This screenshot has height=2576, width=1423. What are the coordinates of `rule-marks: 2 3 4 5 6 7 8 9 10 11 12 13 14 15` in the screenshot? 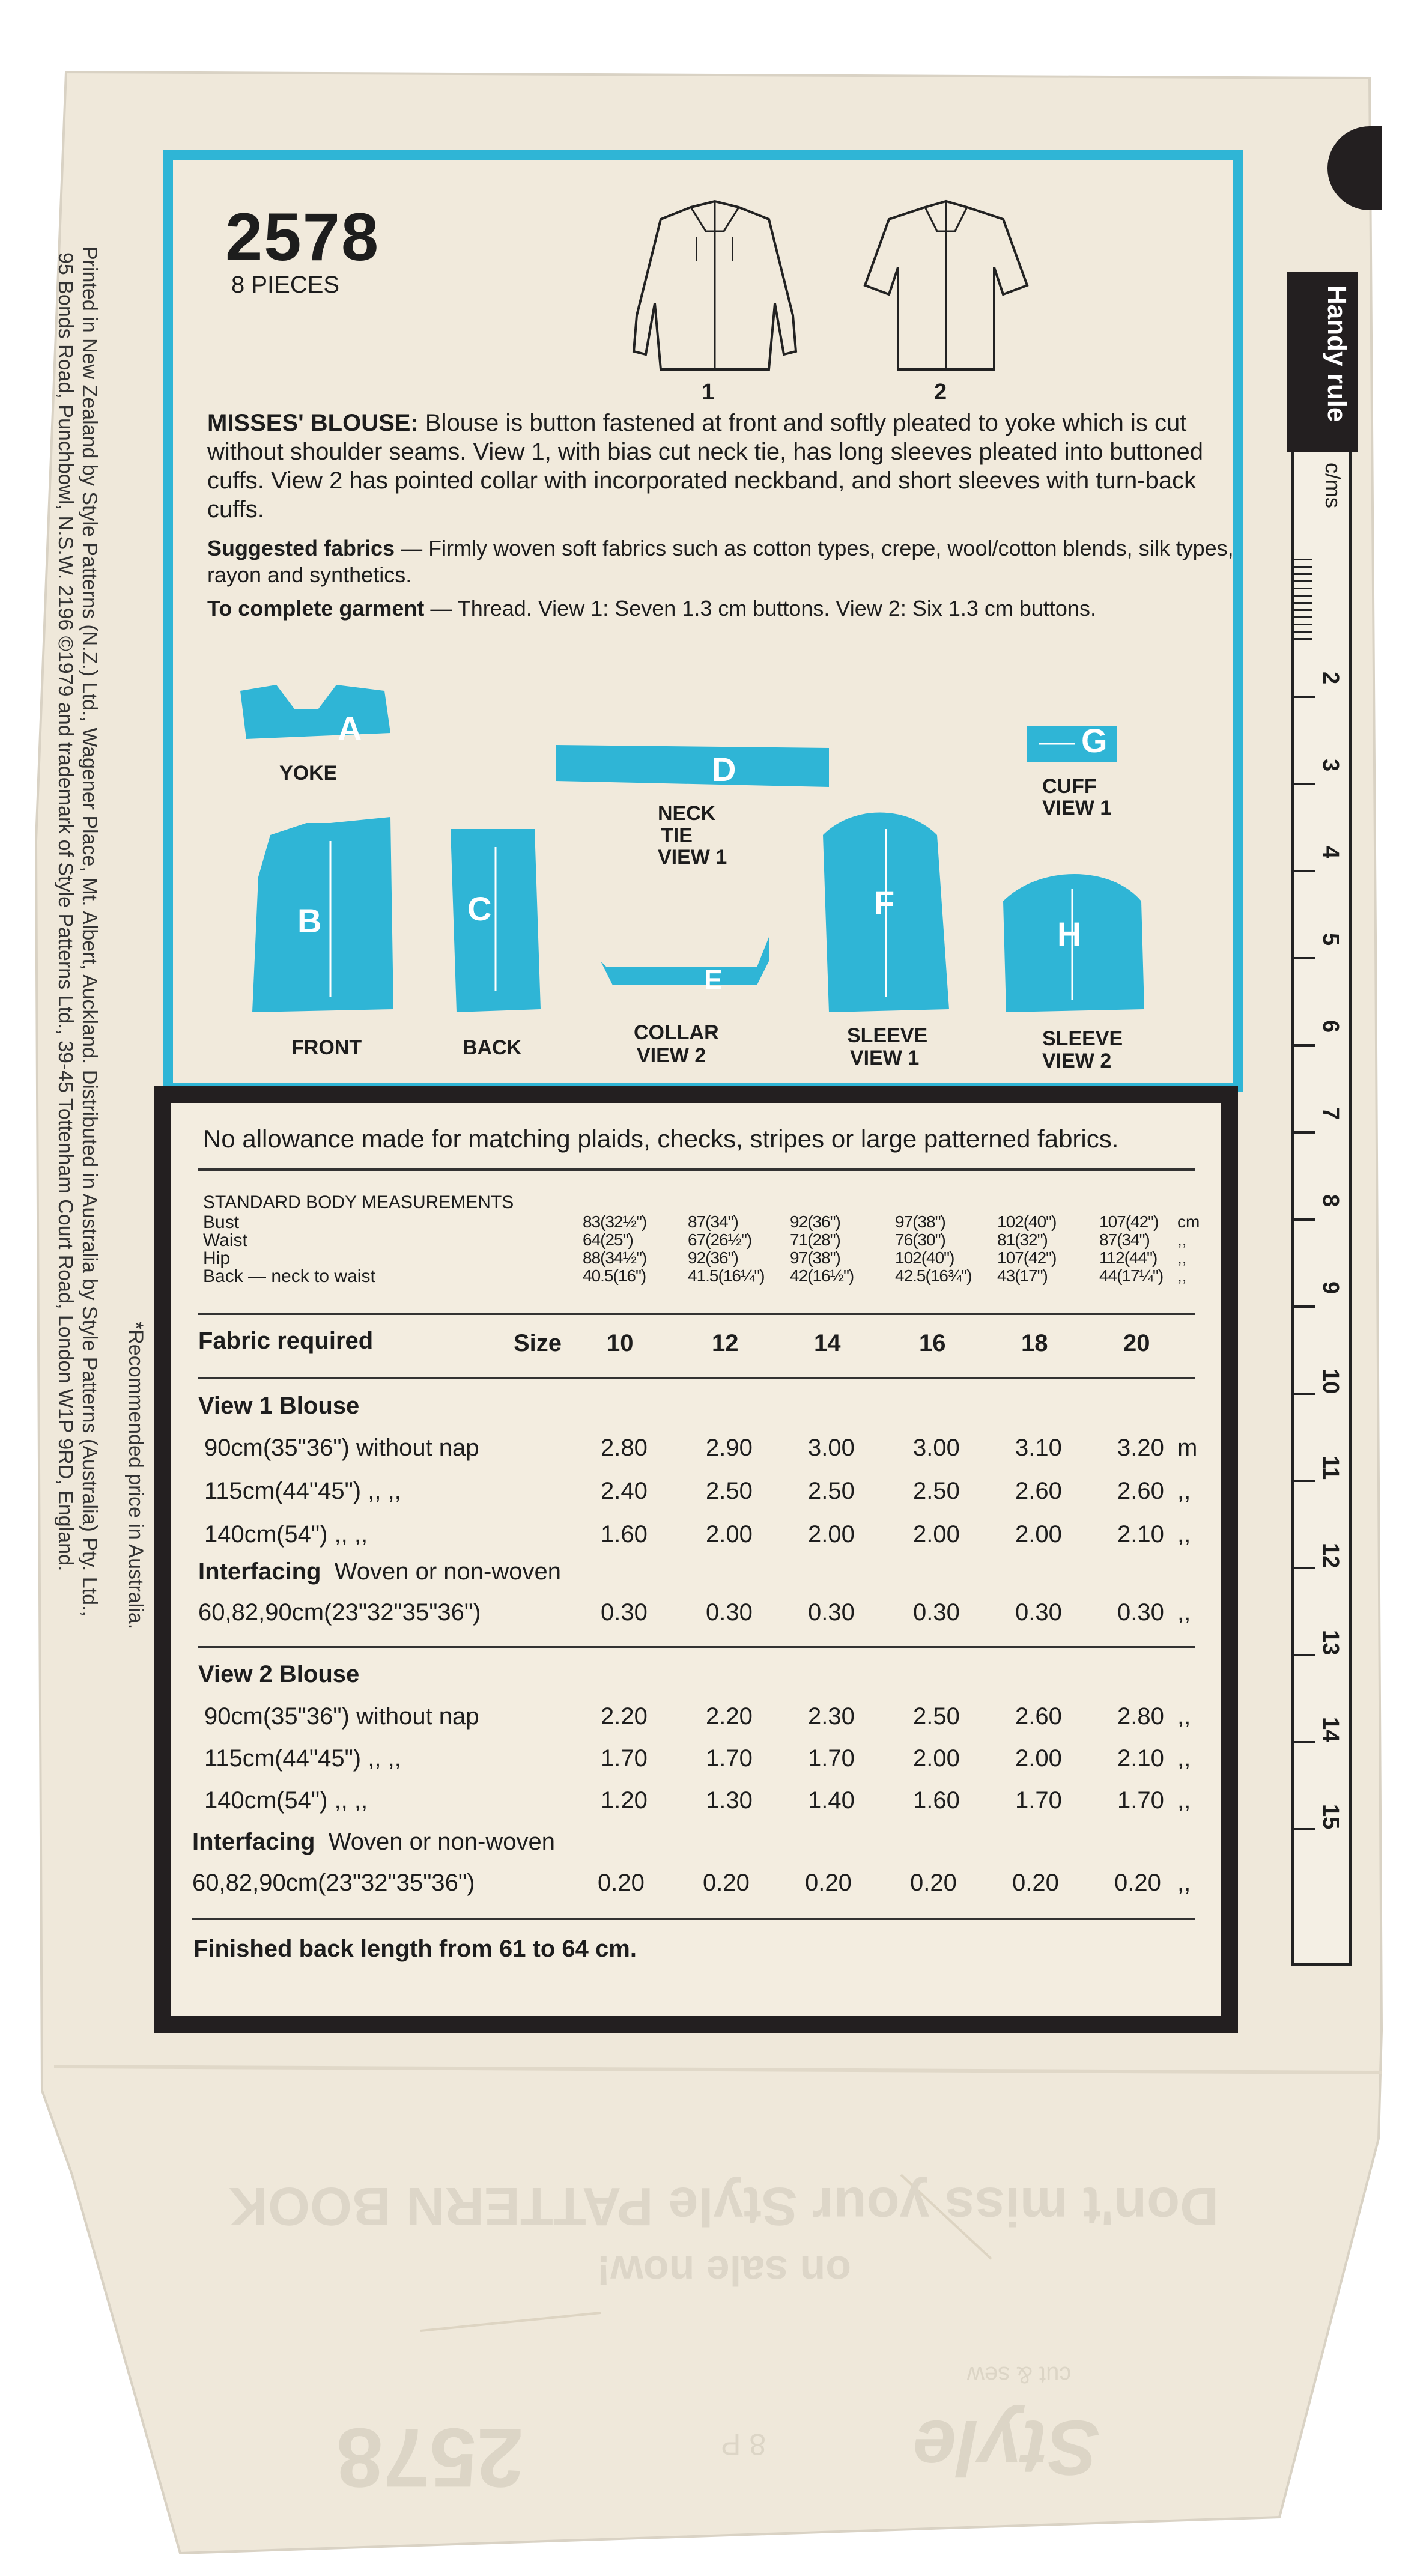 It's located at (1321, 1288).